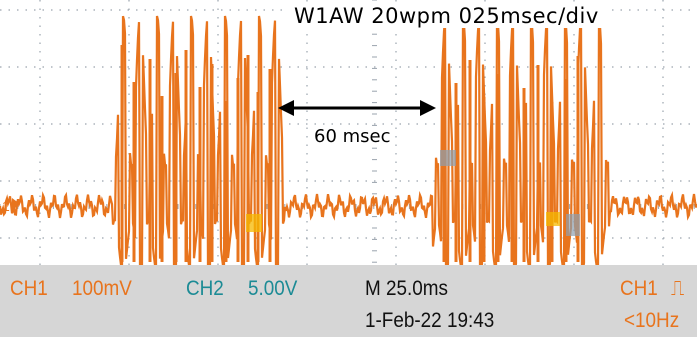 This screenshot has width=697, height=337. Describe the element at coordinates (413, 193) in the screenshot. I see `trace-highlights` at that location.